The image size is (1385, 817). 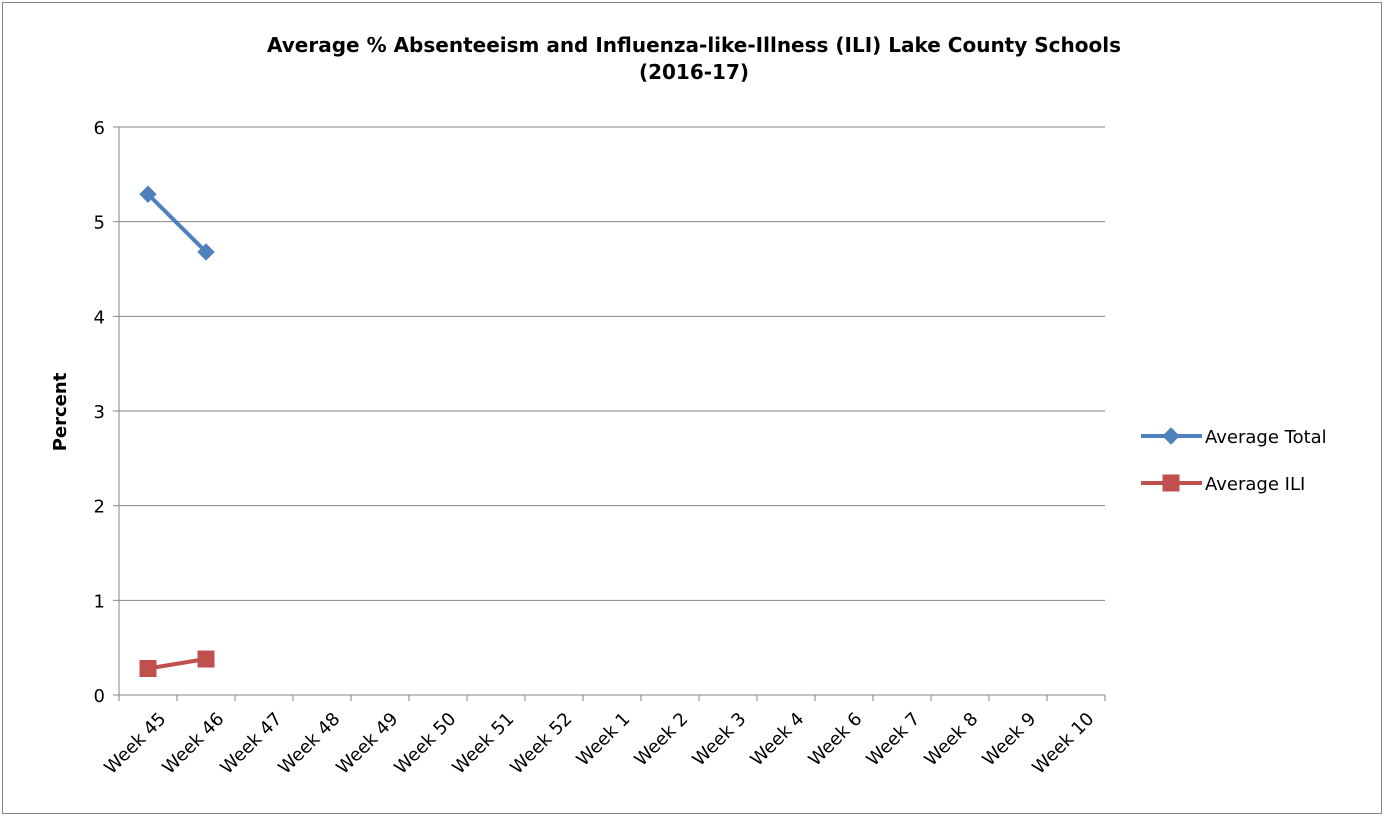 I want to click on y-tick-label: 3, so click(x=99, y=412).